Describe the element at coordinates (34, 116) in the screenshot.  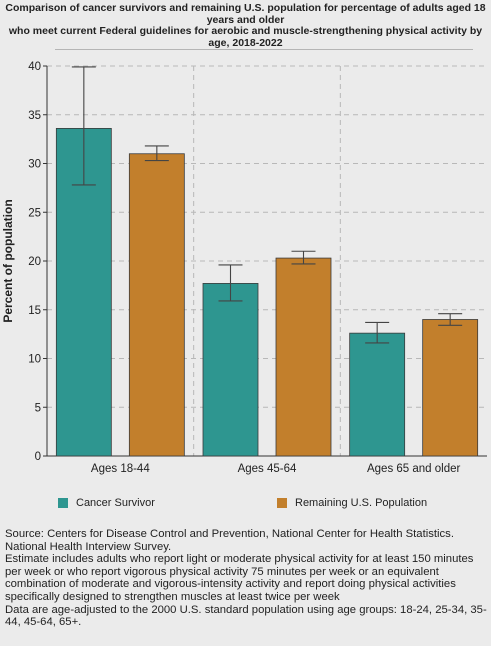
I see `y-tick-label: 35` at that location.